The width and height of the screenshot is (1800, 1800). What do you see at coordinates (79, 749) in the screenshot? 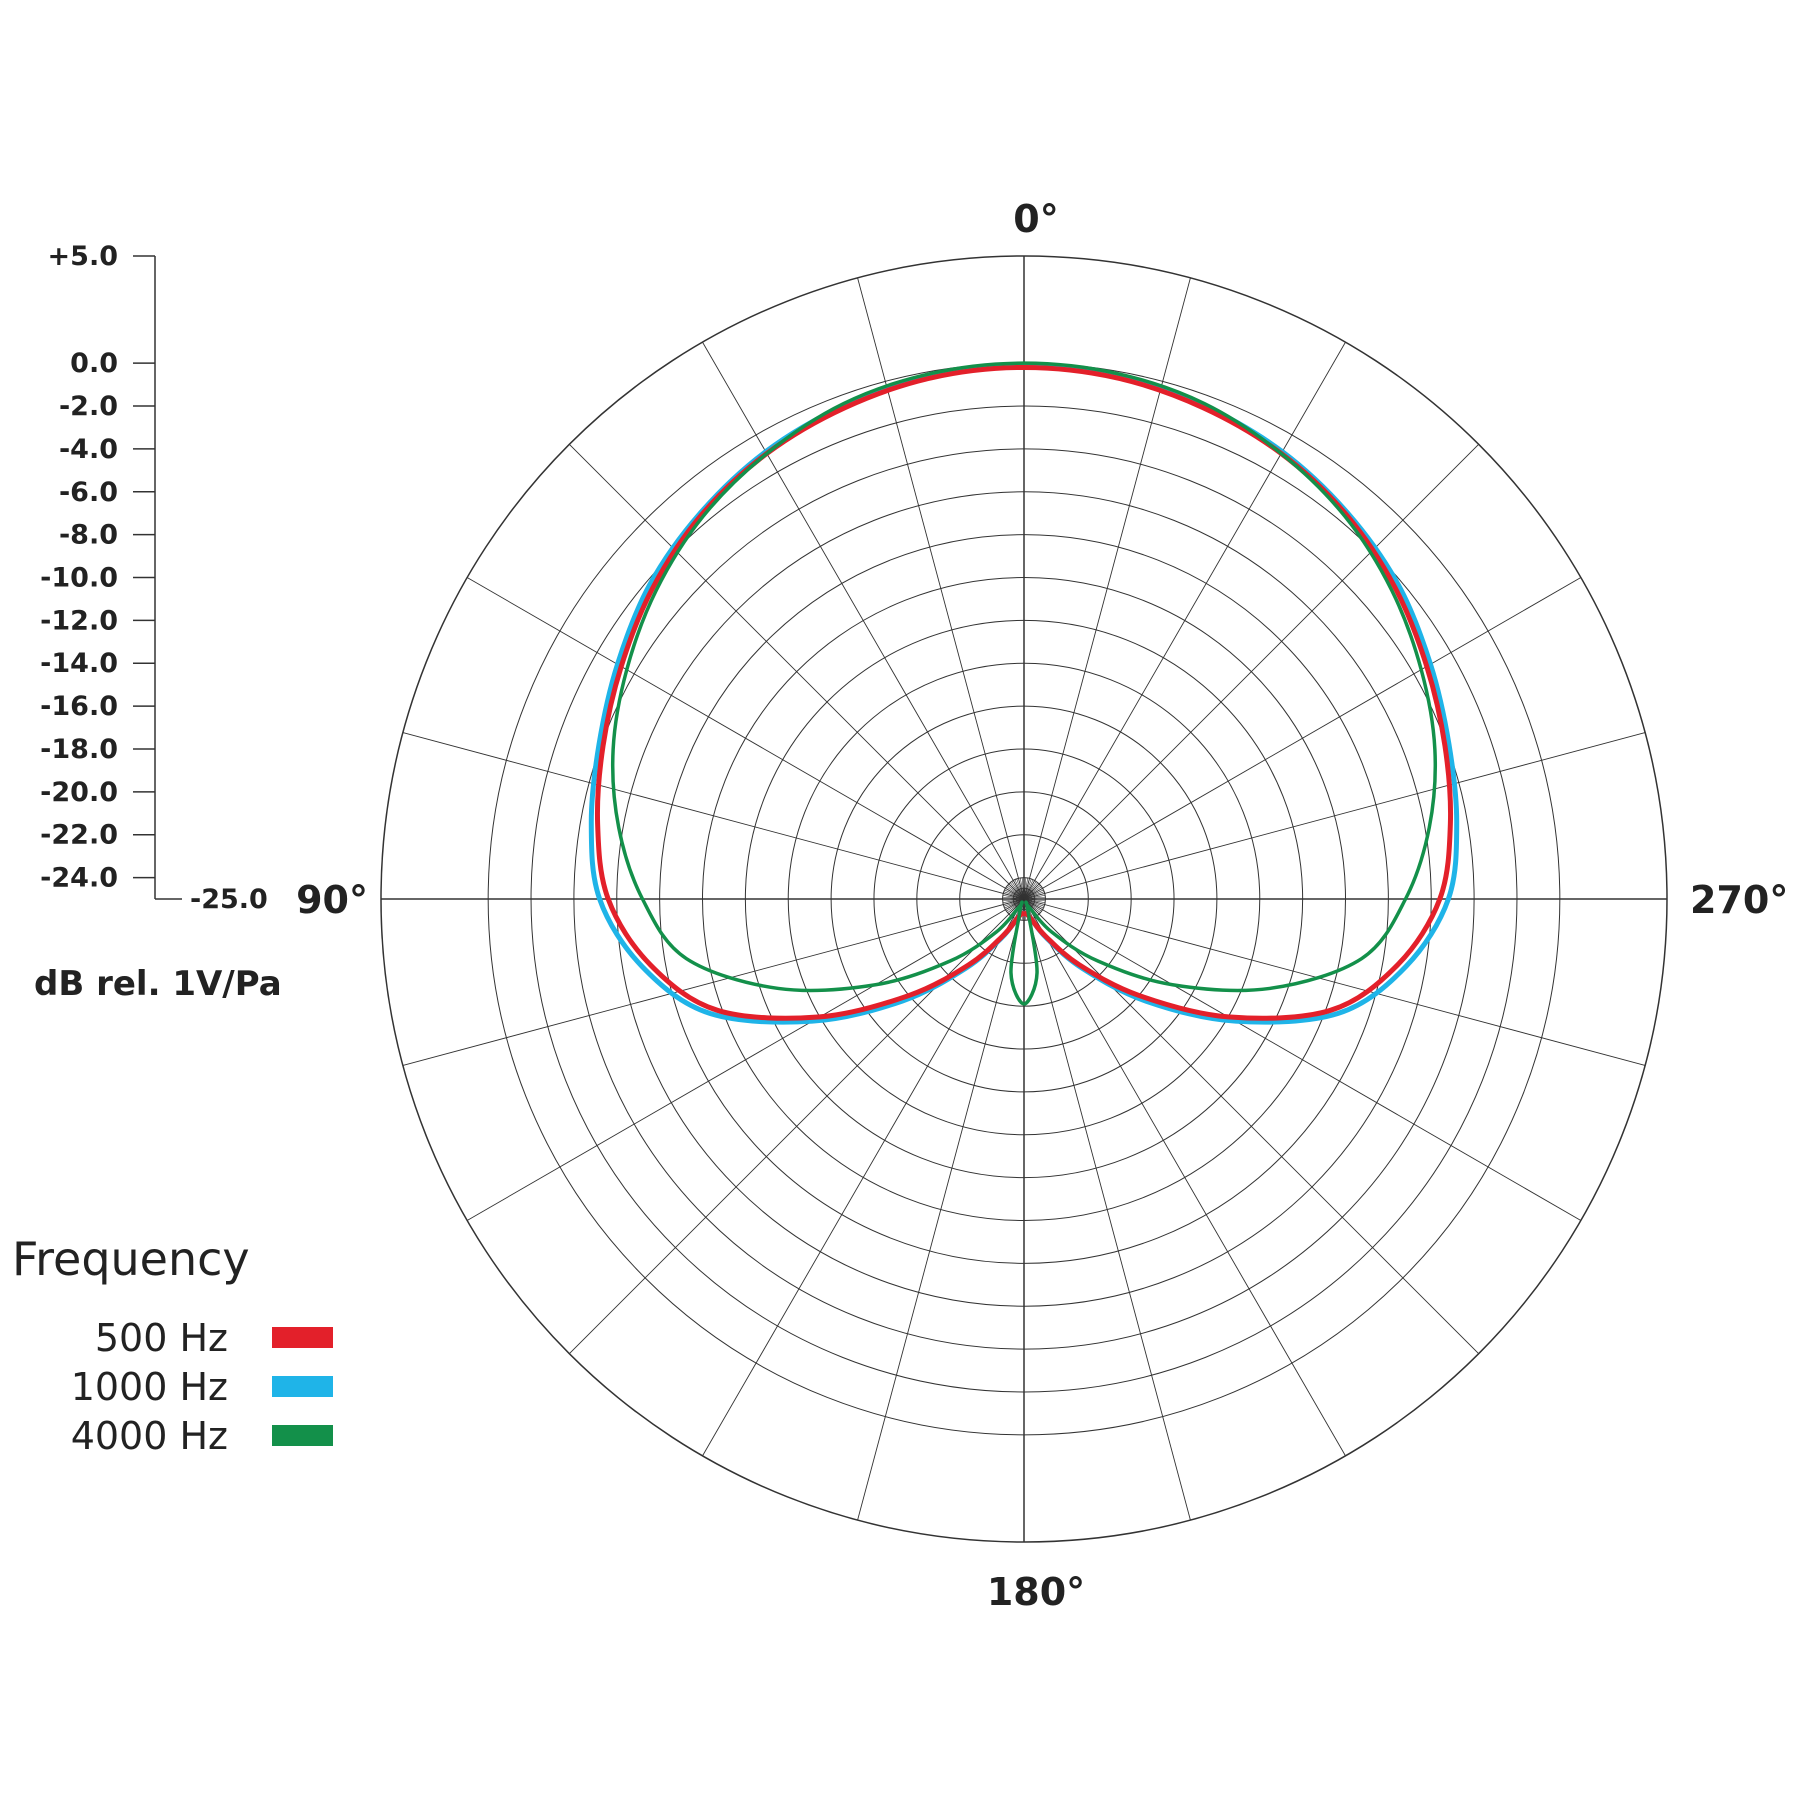
I see `axis-tick-label: -18.0` at bounding box center [79, 749].